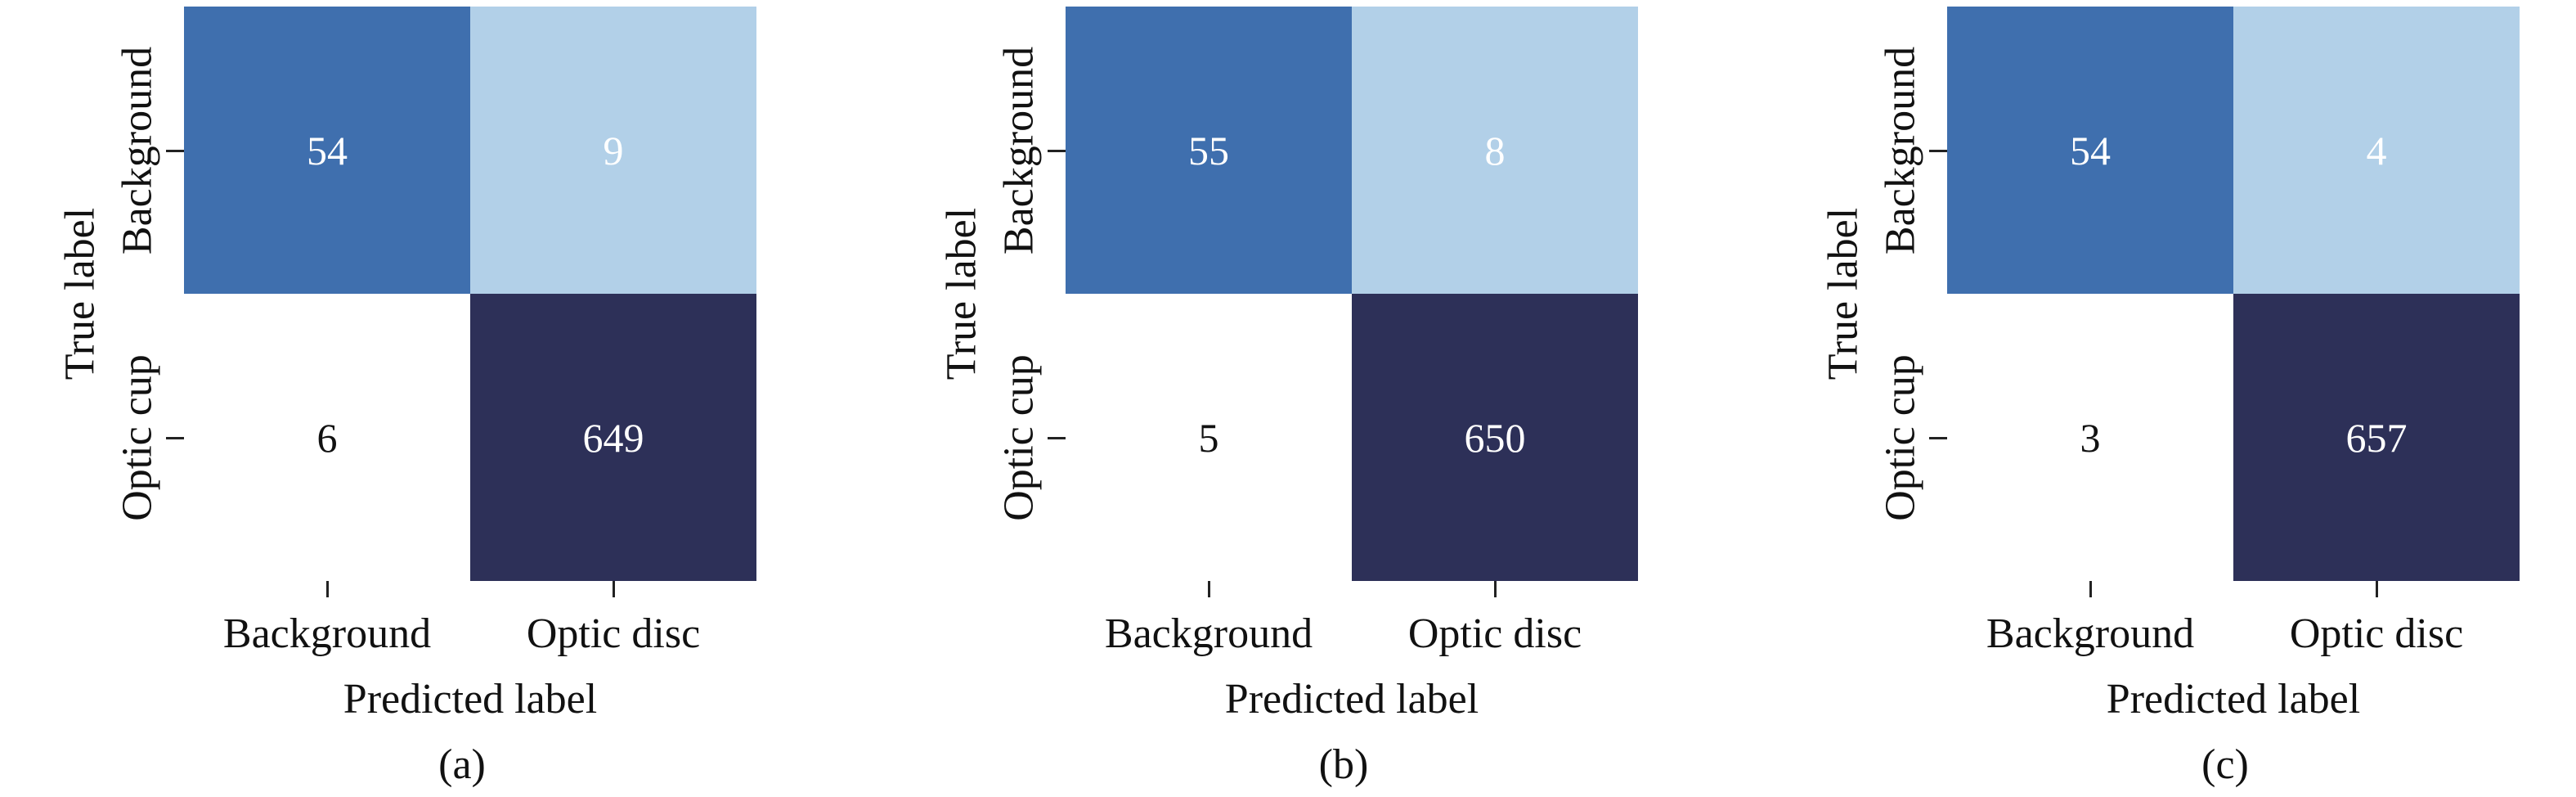 This screenshot has height=797, width=2576. What do you see at coordinates (613, 150) in the screenshot?
I see `matrix-cell: 9` at bounding box center [613, 150].